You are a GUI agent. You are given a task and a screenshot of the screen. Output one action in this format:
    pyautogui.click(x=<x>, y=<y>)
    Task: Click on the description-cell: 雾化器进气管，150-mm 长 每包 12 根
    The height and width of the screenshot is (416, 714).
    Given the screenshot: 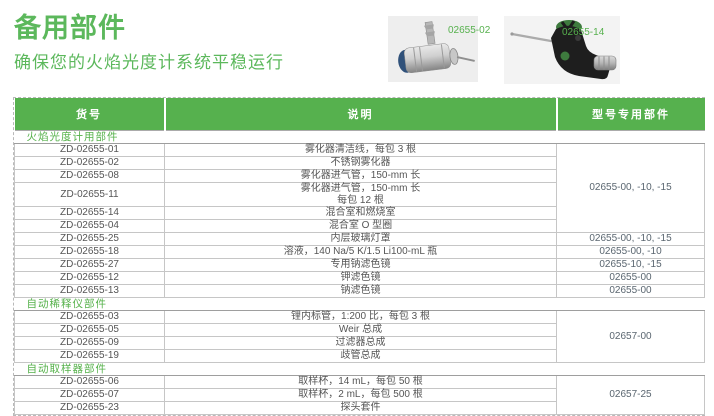 What is the action you would take?
    pyautogui.click(x=360, y=195)
    